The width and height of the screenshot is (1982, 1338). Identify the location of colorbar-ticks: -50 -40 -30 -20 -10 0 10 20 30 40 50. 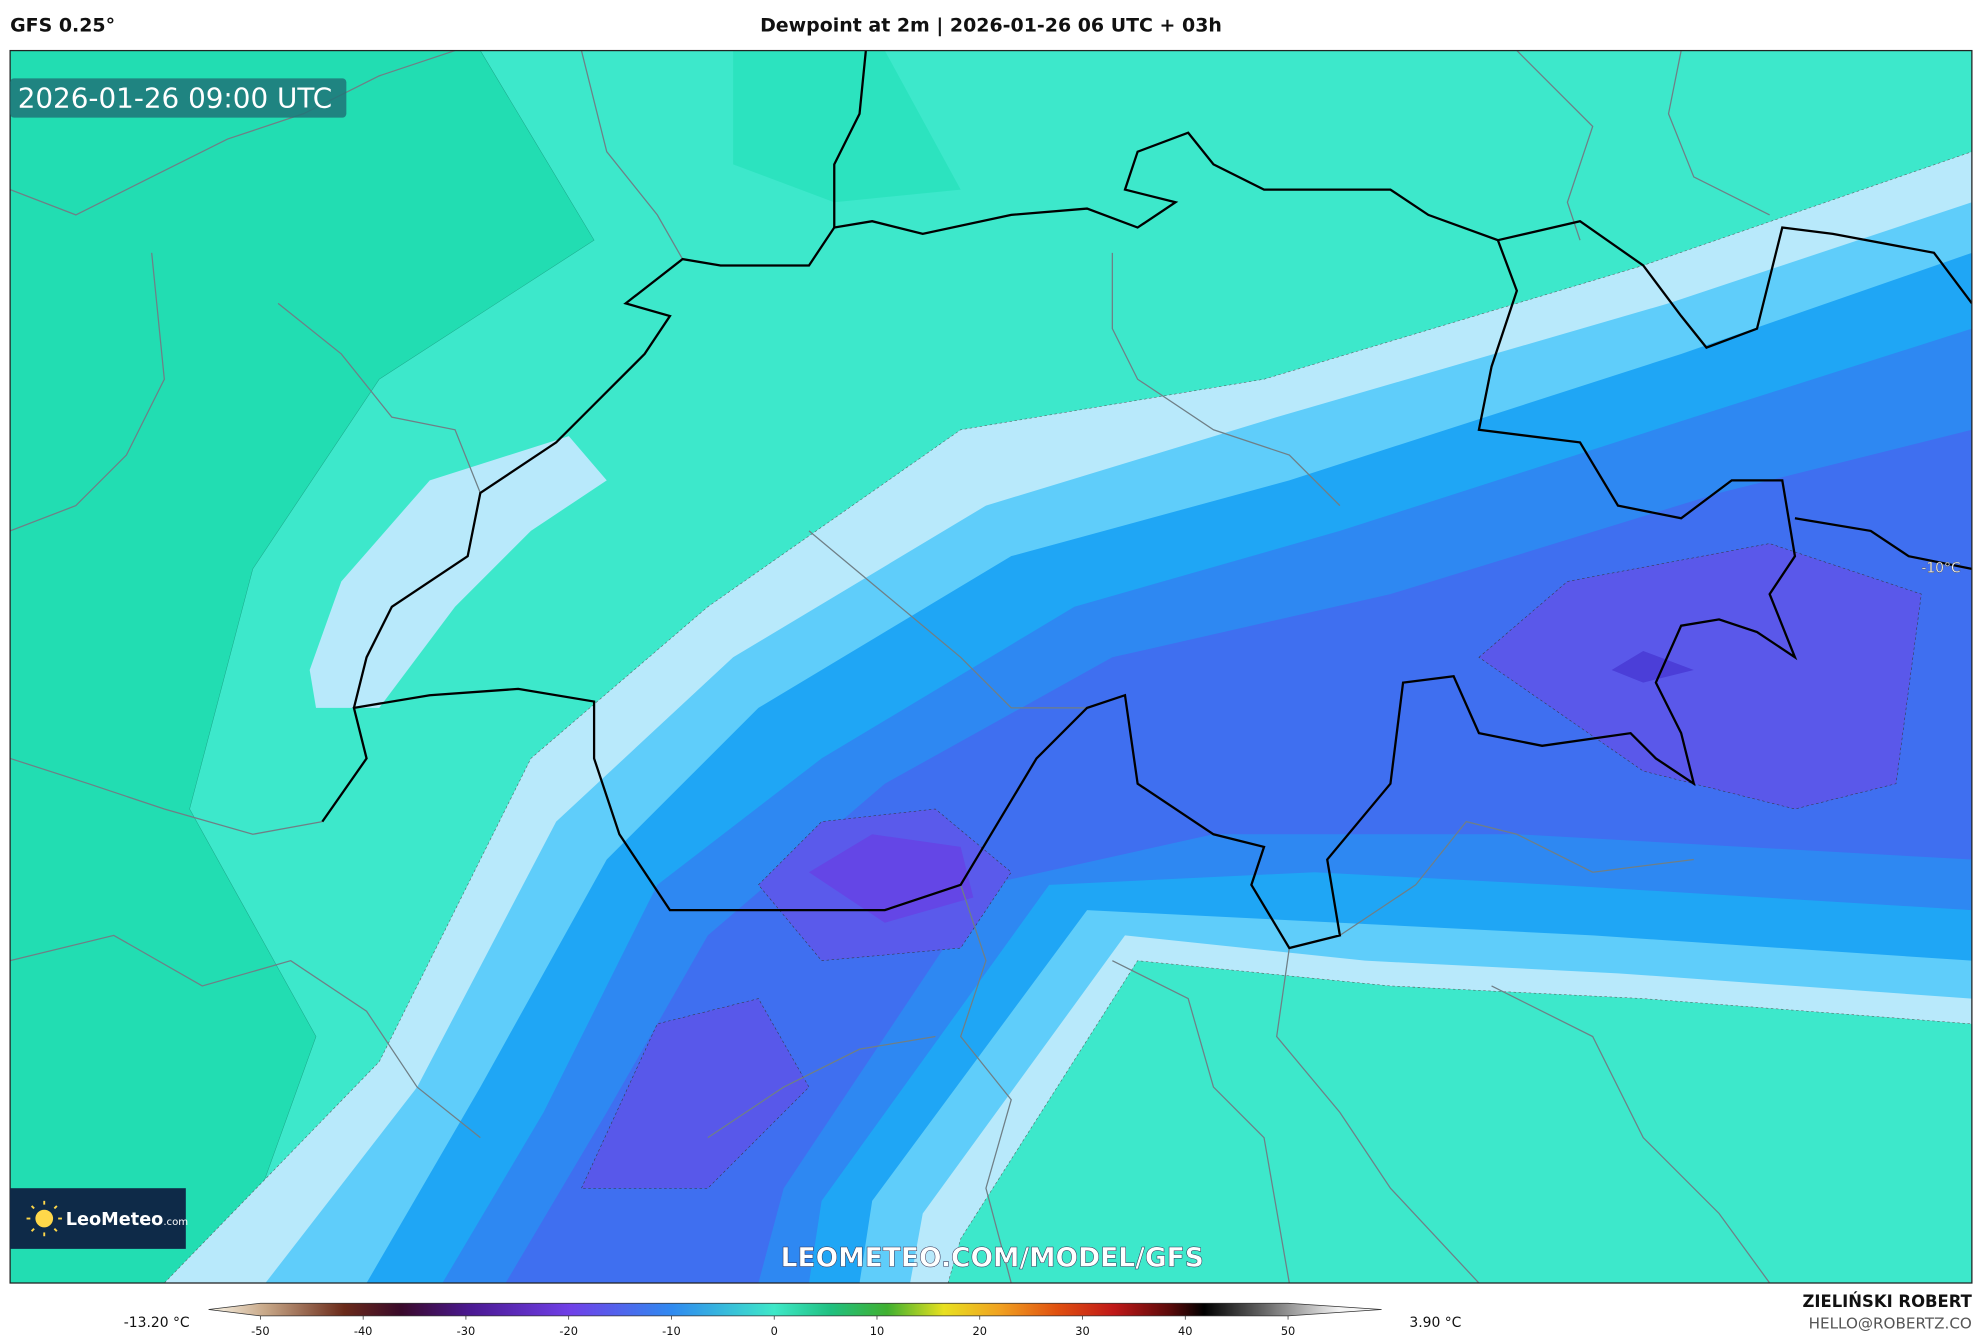
(773, 1326).